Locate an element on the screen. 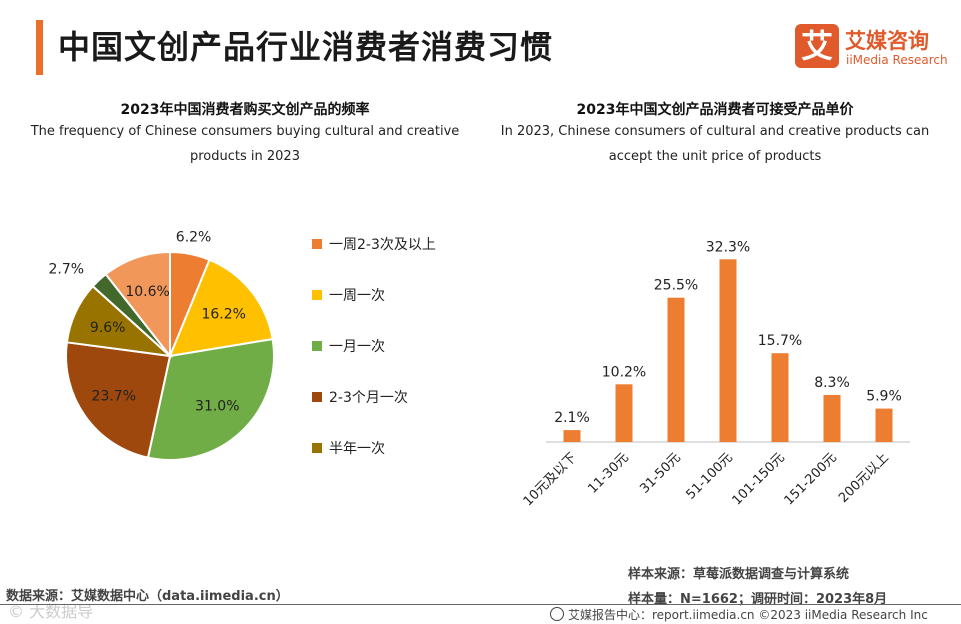  bar-category-label-0: 10元及以下 is located at coordinates (550, 479).